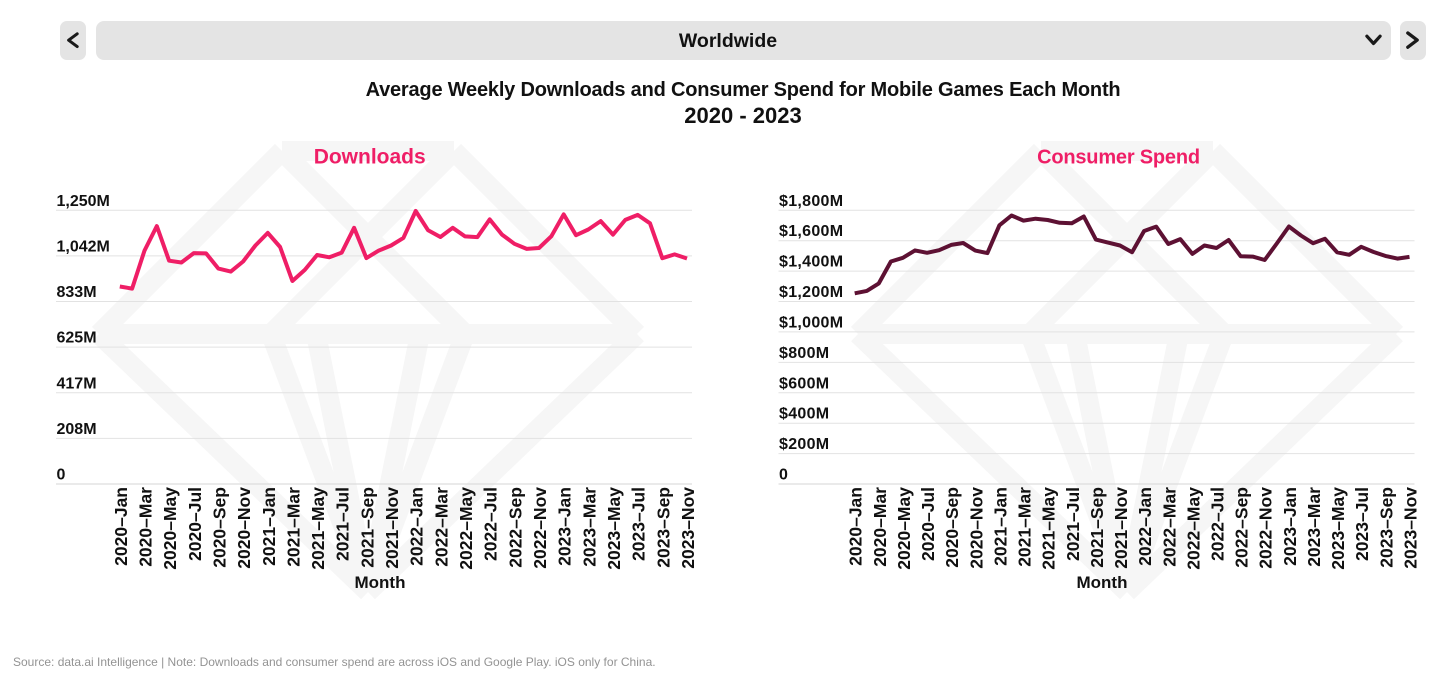 This screenshot has width=1456, height=683. Describe the element at coordinates (77, 338) in the screenshot. I see `svg-text: 625M` at that location.